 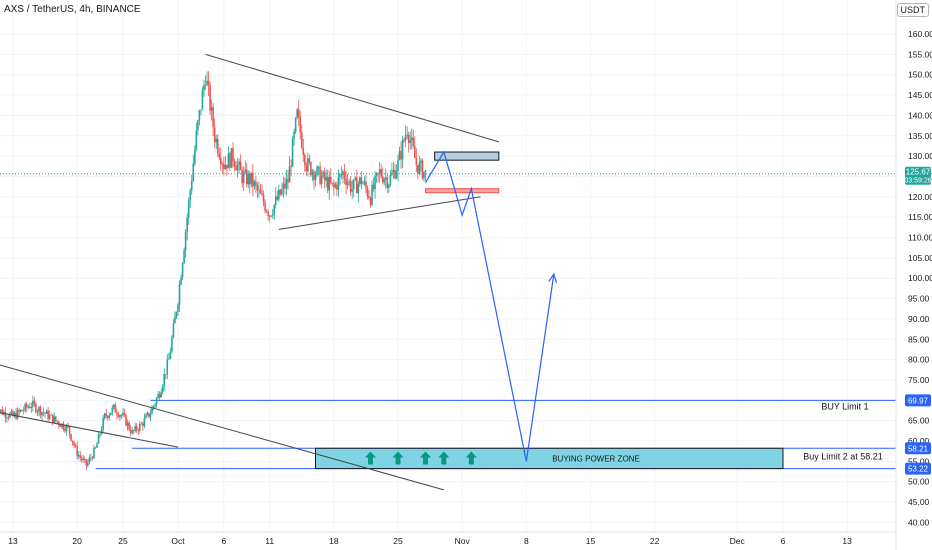 What do you see at coordinates (920, 258) in the screenshot?
I see `price-tick-label: 105.00` at bounding box center [920, 258].